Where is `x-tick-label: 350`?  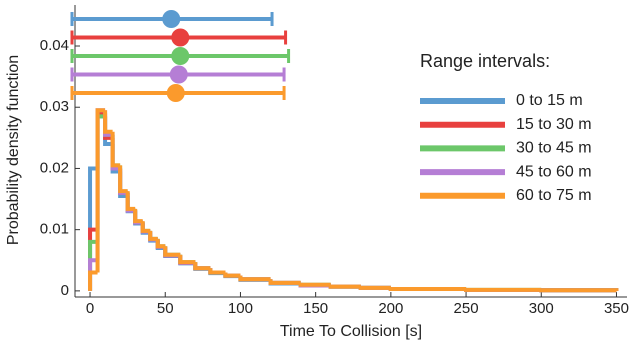 x-tick-label: 350 is located at coordinates (616, 308).